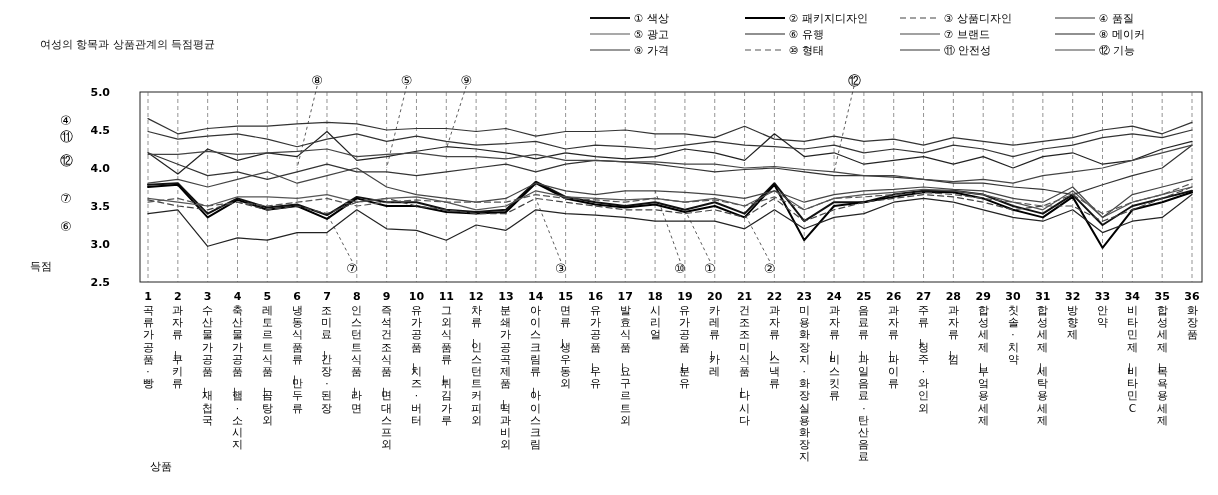 This screenshot has height=495, width=1218. I want to click on x-tick-label: 33 안약, so click(1102, 309).